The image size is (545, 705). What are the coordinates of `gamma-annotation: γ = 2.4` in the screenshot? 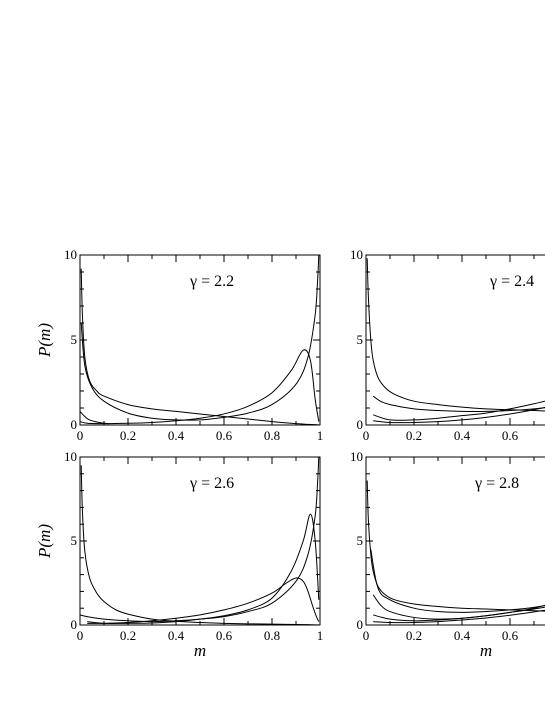 It's located at (511, 281).